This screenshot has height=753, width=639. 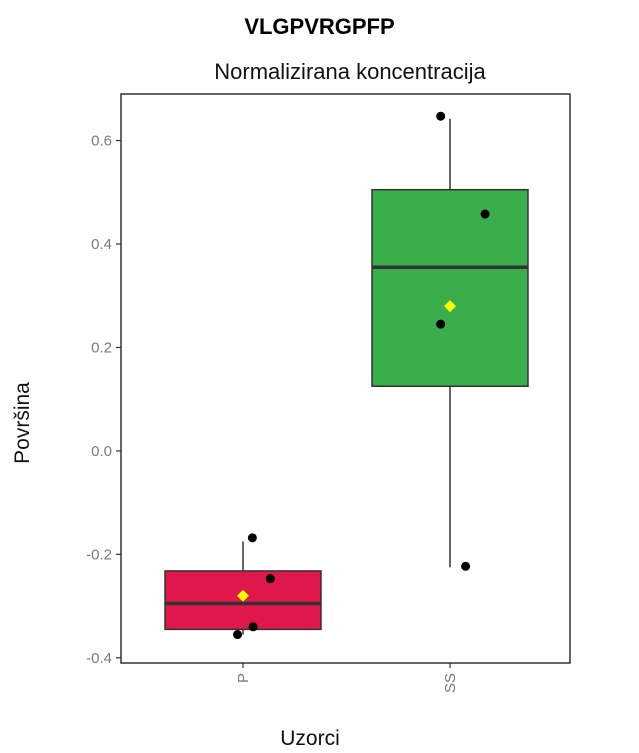 I want to click on y-tick-label: 0.4, so click(x=101, y=244).